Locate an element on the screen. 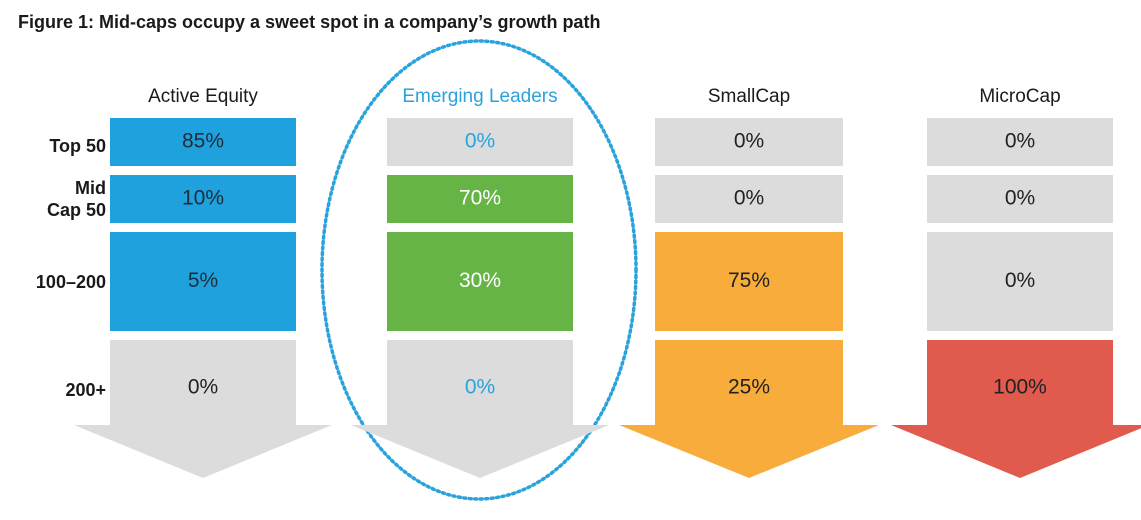 This screenshot has width=1141, height=520. cell-smallcap-row2 is located at coordinates (749, 199).